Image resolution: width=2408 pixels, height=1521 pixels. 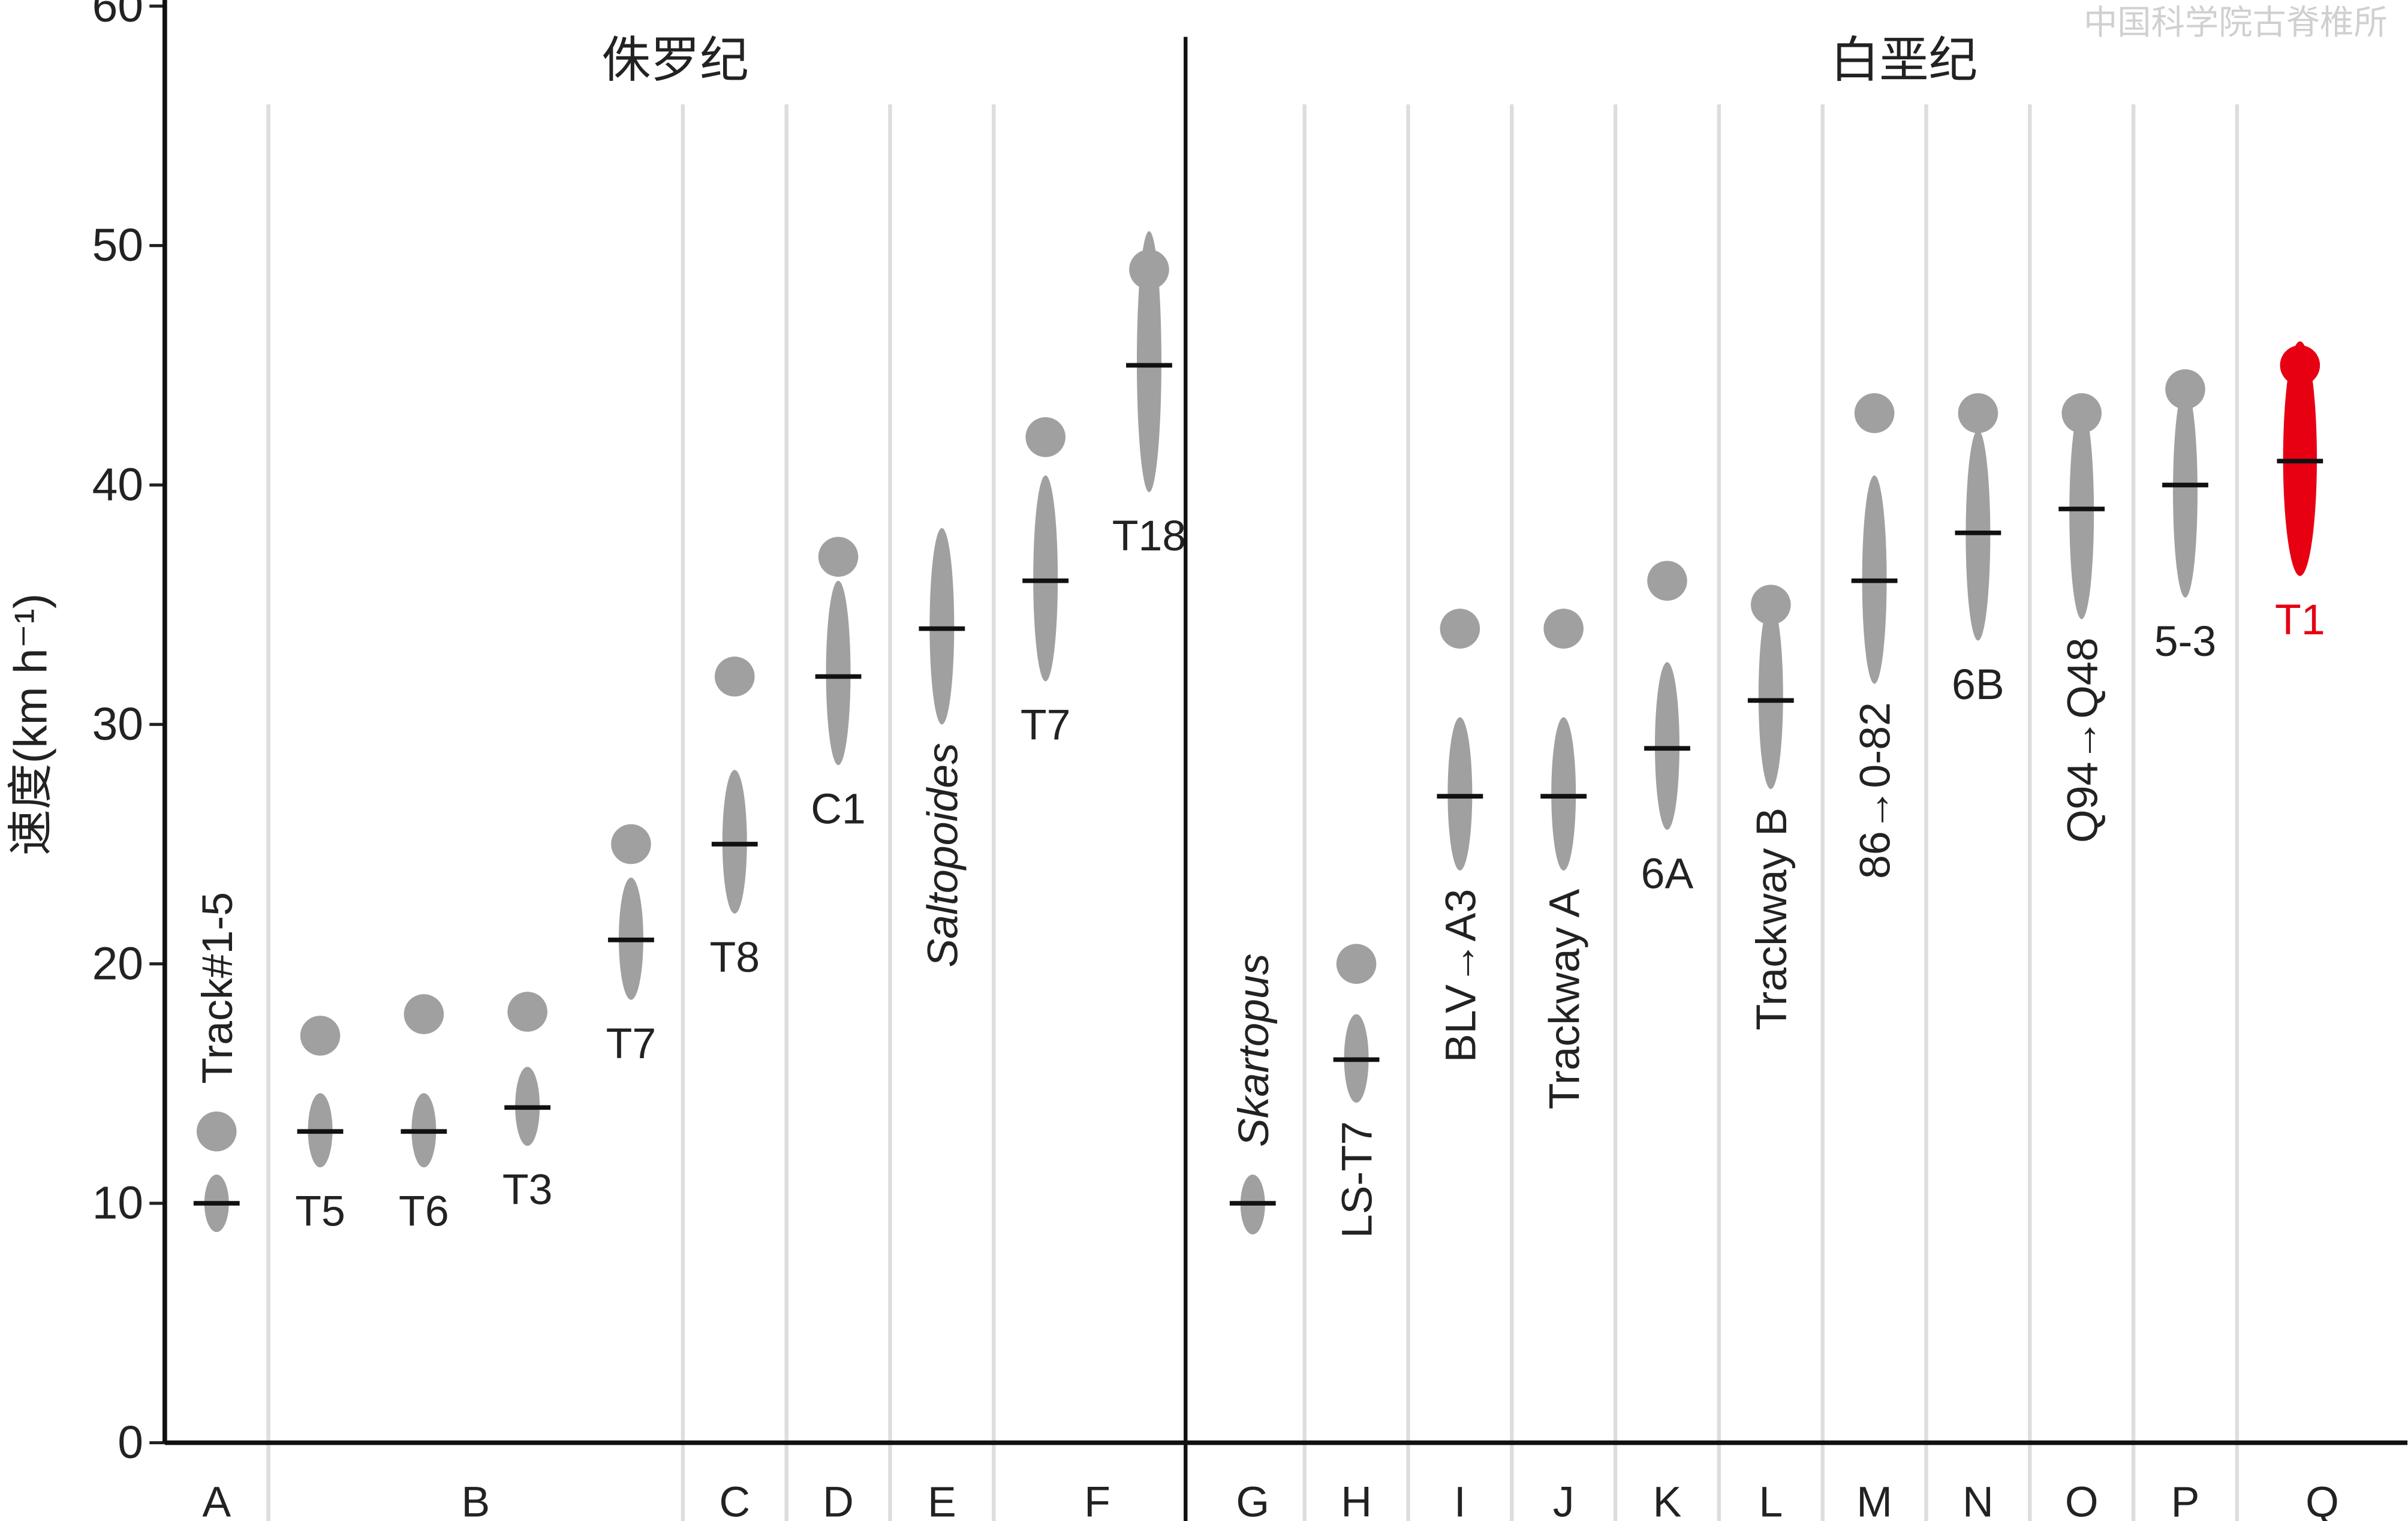 I want to click on track-label: T8, so click(x=734, y=957).